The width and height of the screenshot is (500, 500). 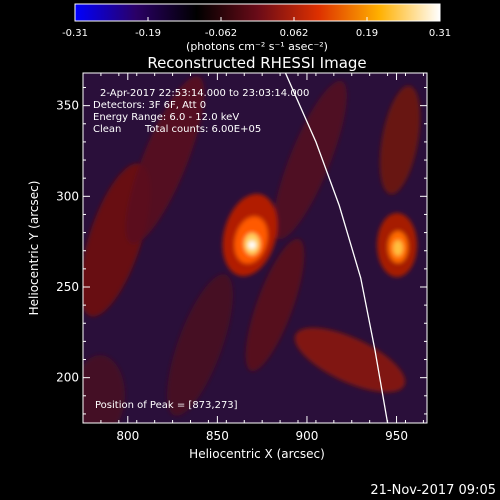 What do you see at coordinates (127, 436) in the screenshot?
I see `x-tick-label: 800` at bounding box center [127, 436].